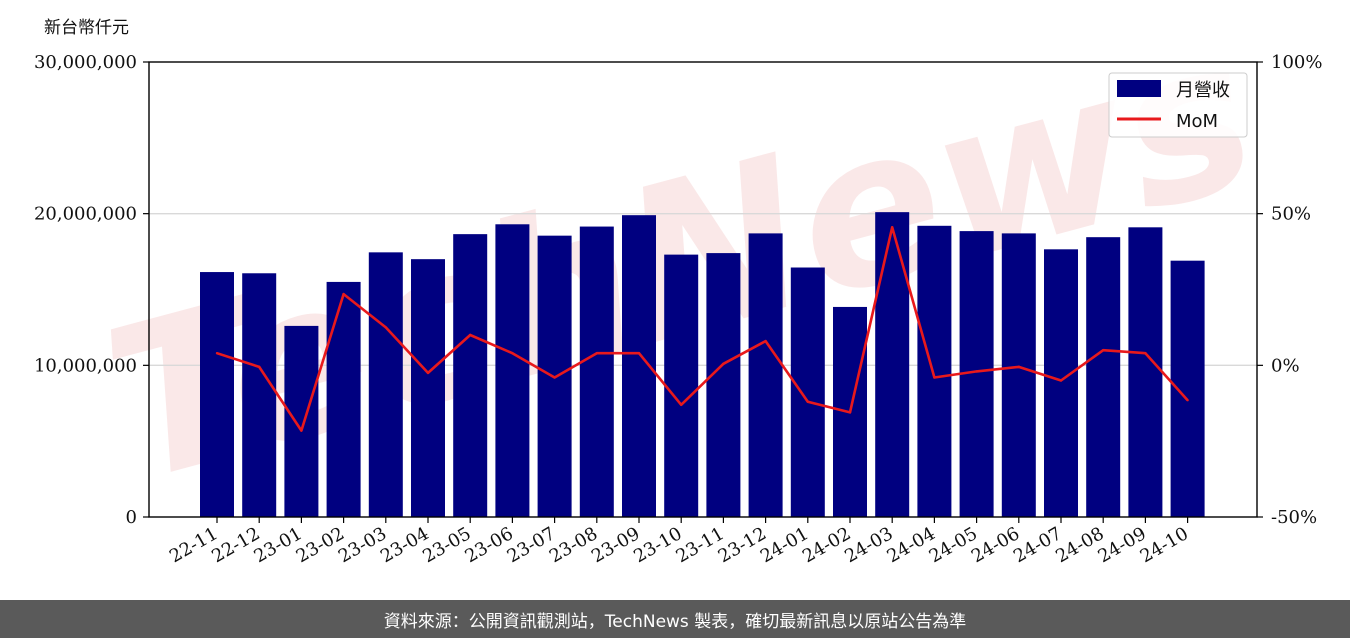  I want to click on y-left-tick-label: 10,000,000, so click(85, 365).